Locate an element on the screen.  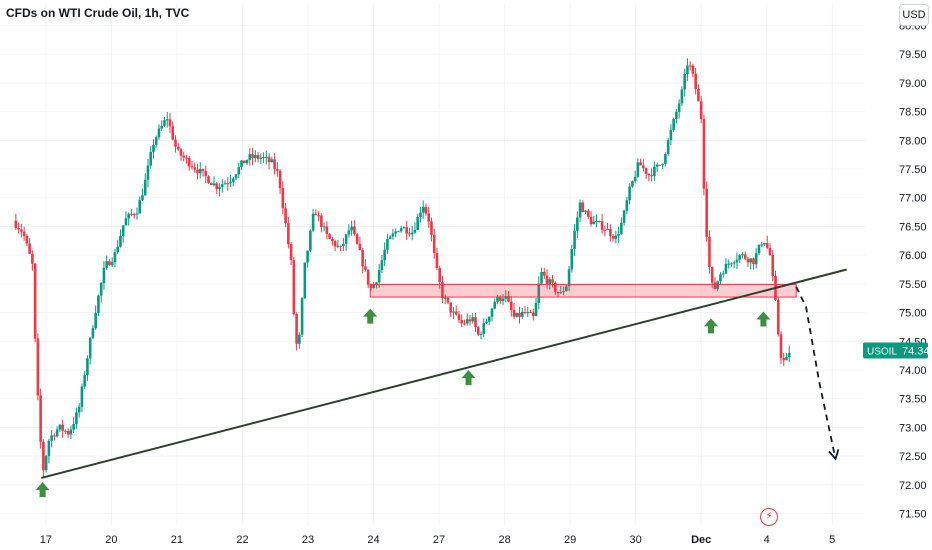
y-tick-label: 76.00 is located at coordinates (913, 256).